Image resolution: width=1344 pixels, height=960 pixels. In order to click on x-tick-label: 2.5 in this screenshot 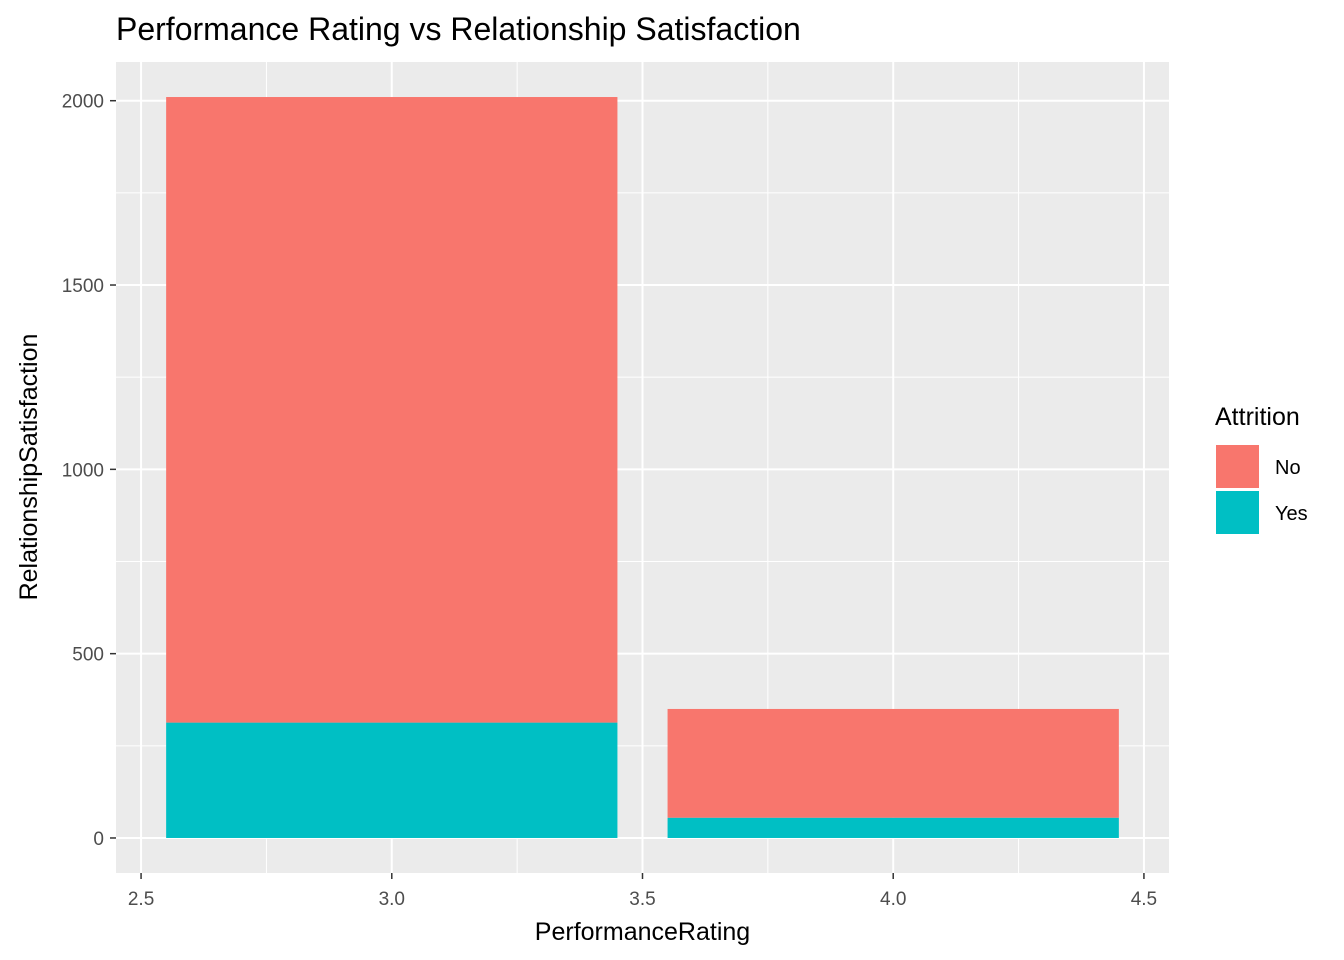, I will do `click(141, 899)`.